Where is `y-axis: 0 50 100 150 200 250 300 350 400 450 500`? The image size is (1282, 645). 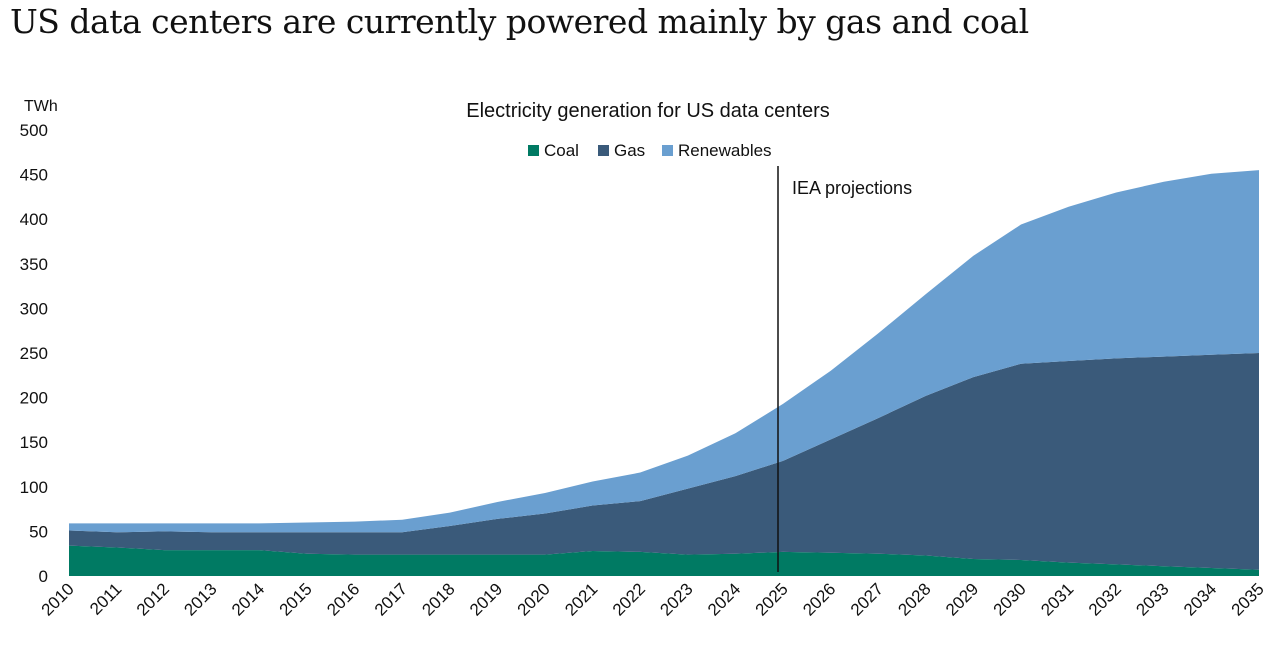
y-axis: 0 50 100 150 200 250 300 350 400 450 500 is located at coordinates (34, 353).